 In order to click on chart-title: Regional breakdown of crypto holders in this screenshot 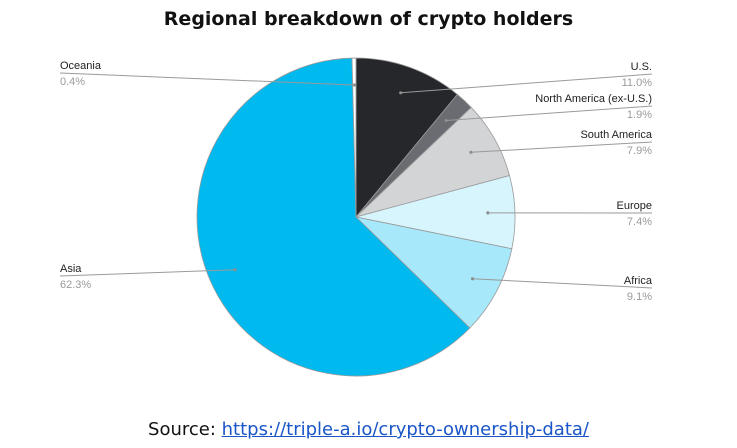, I will do `click(368, 19)`.